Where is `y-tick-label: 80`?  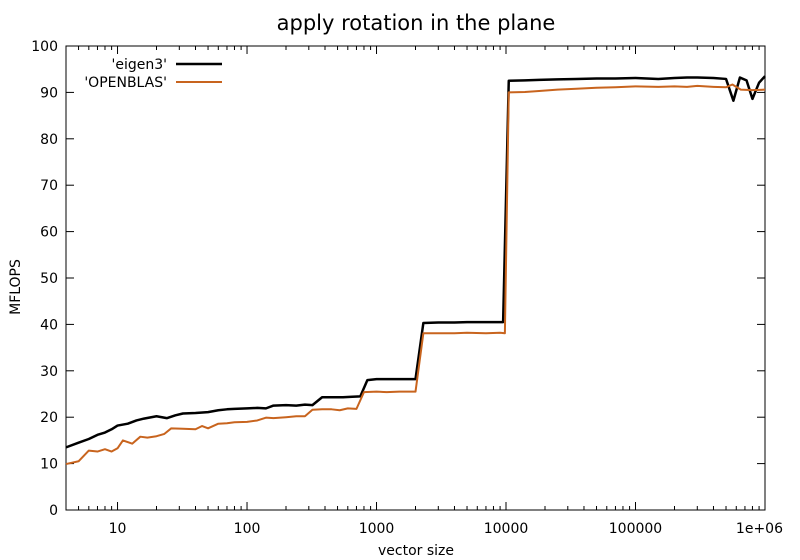
y-tick-label: 80 is located at coordinates (49, 140).